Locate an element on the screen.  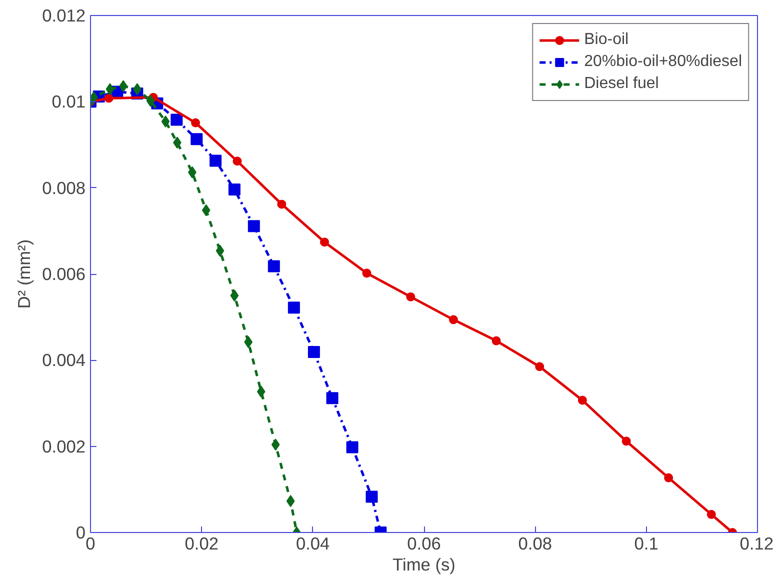
x-tick-label: 0.02 is located at coordinates (201, 544).